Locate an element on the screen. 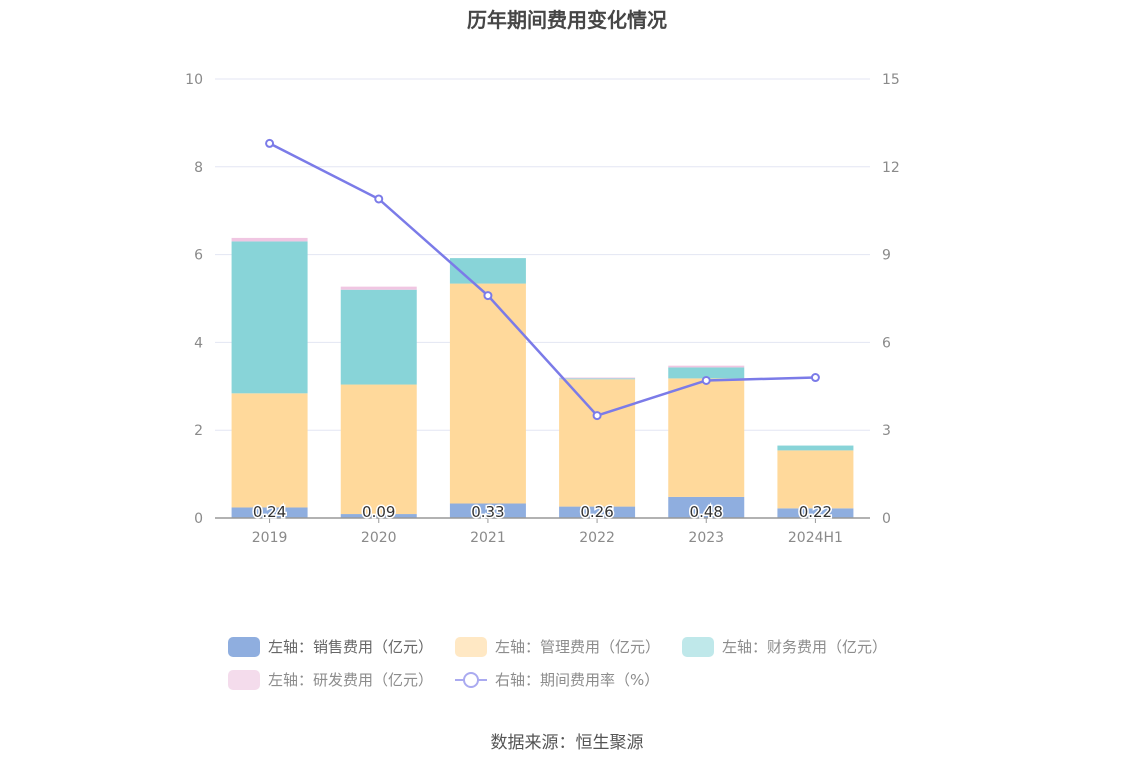  x-tick-label: 2020 is located at coordinates (379, 538).